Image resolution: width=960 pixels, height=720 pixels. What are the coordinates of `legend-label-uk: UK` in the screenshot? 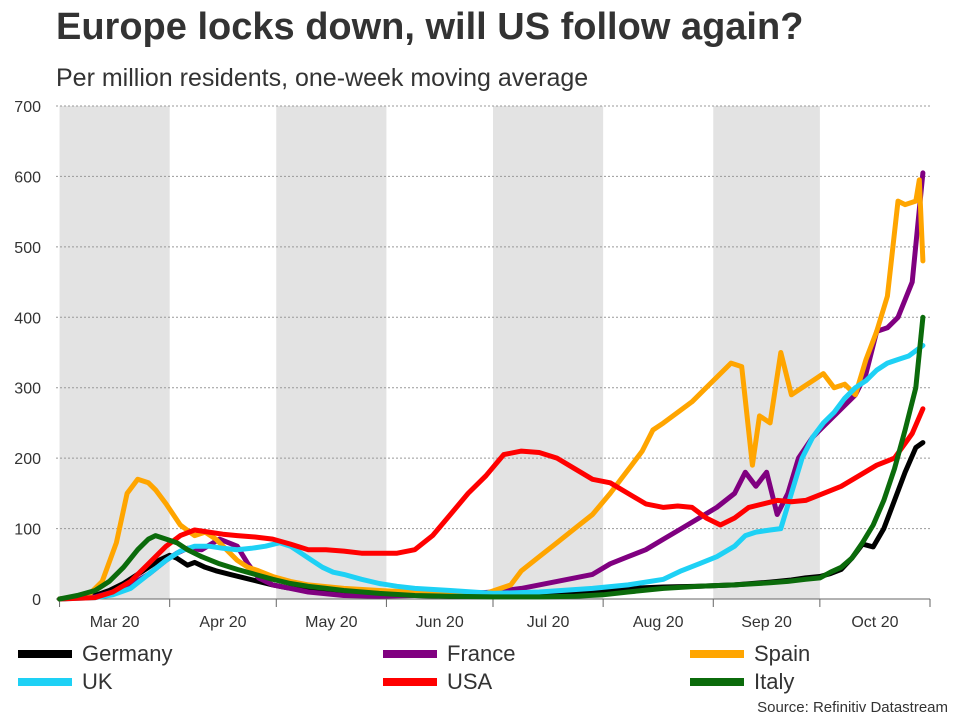 It's located at (97, 681).